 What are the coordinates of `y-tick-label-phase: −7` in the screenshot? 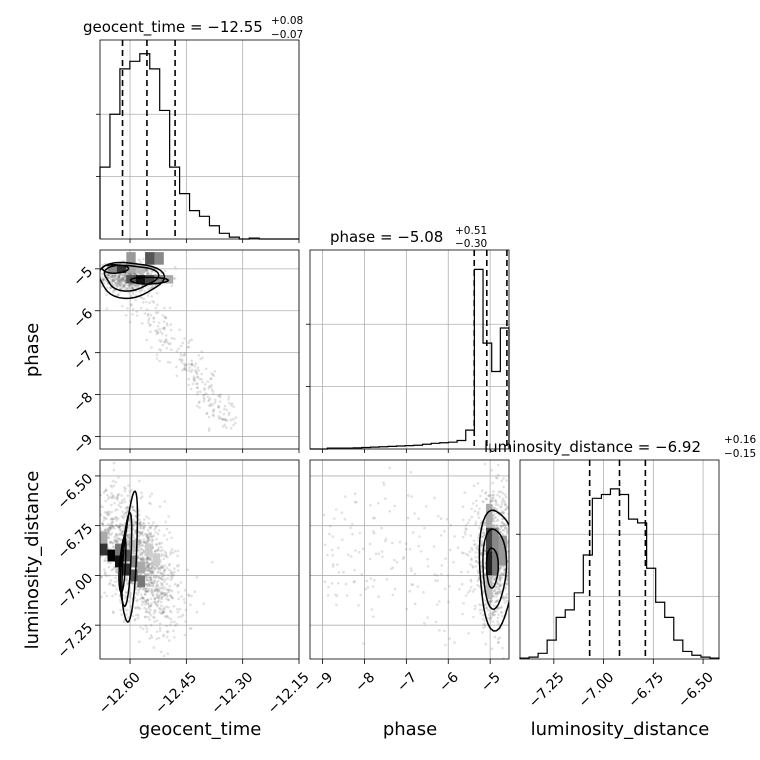 It's located at (83, 361).